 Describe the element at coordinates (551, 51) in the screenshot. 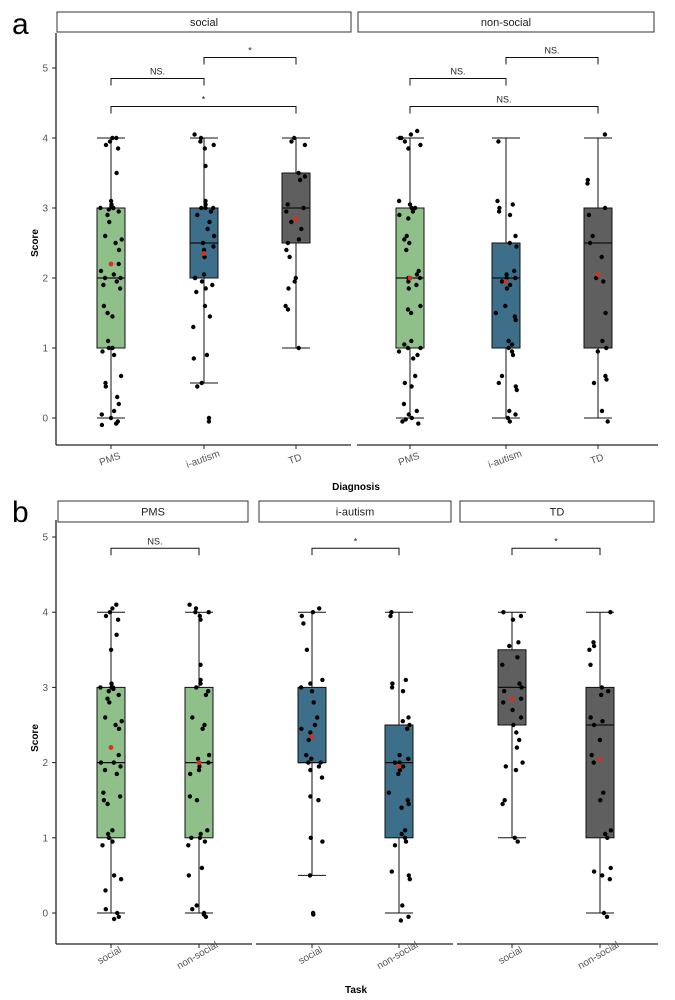

I see `significance-label: NS.` at that location.